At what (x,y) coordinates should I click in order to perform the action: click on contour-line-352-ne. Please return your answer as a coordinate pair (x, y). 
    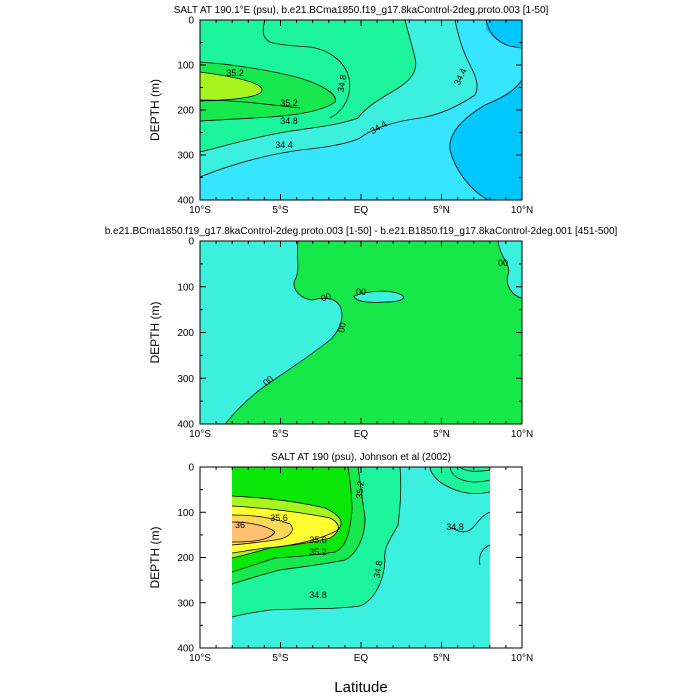
    Looking at the image, I should click on (460, 480).